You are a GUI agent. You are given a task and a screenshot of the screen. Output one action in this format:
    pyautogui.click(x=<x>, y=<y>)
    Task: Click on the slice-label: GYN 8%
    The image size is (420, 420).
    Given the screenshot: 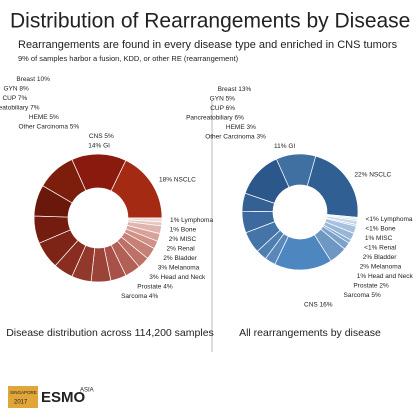 What is the action you would take?
    pyautogui.click(x=17, y=89)
    